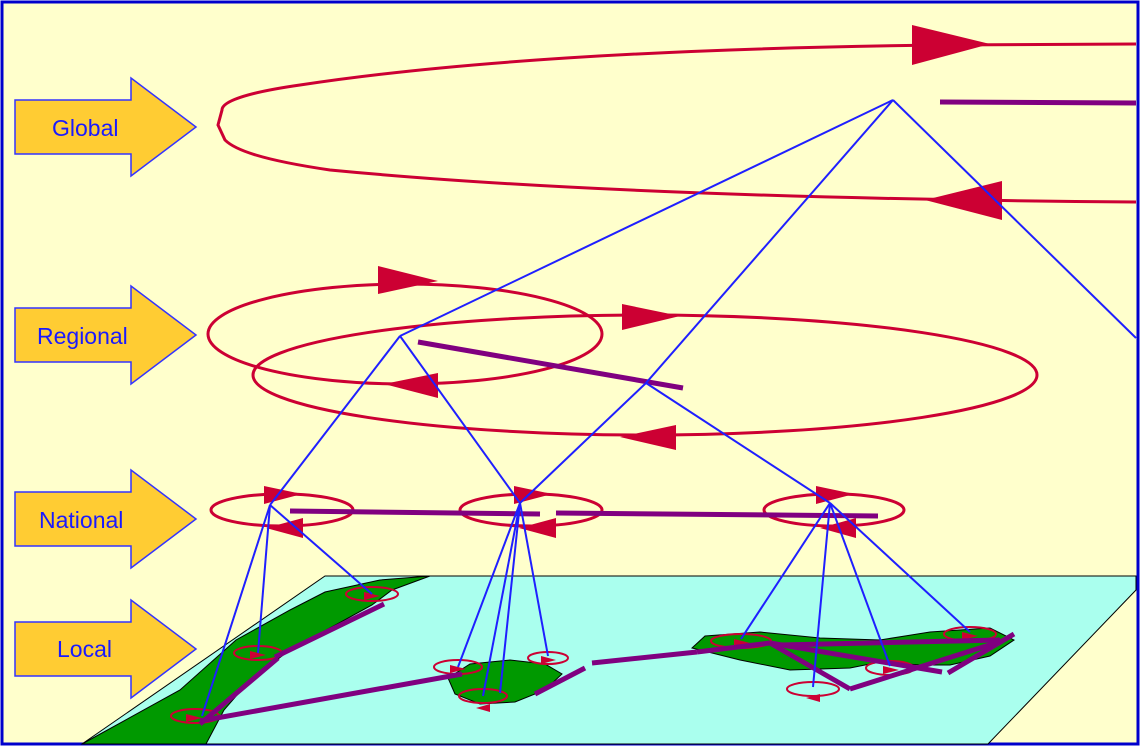  What do you see at coordinates (838, 528) in the screenshot?
I see `national-3-arrow-west` at bounding box center [838, 528].